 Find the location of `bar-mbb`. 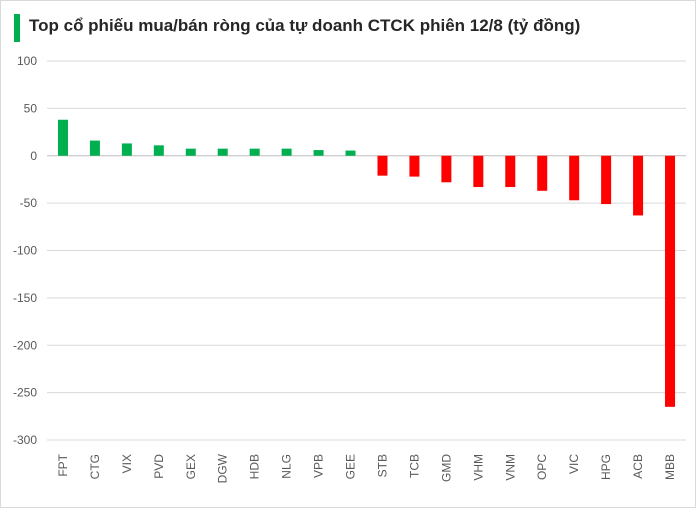

bar-mbb is located at coordinates (670, 281).